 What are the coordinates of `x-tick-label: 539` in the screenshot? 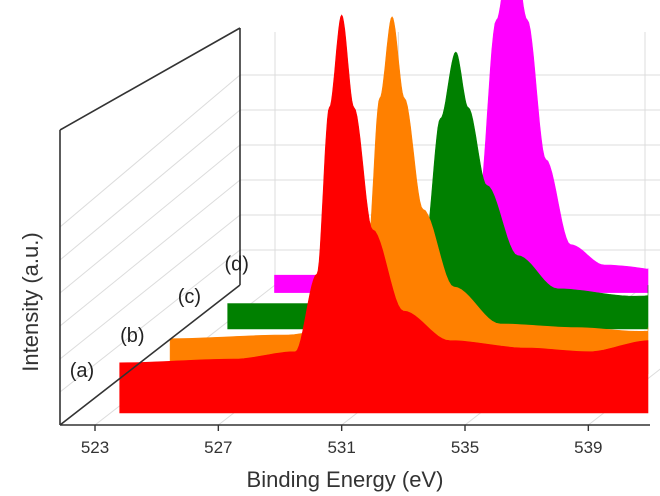 It's located at (588, 447).